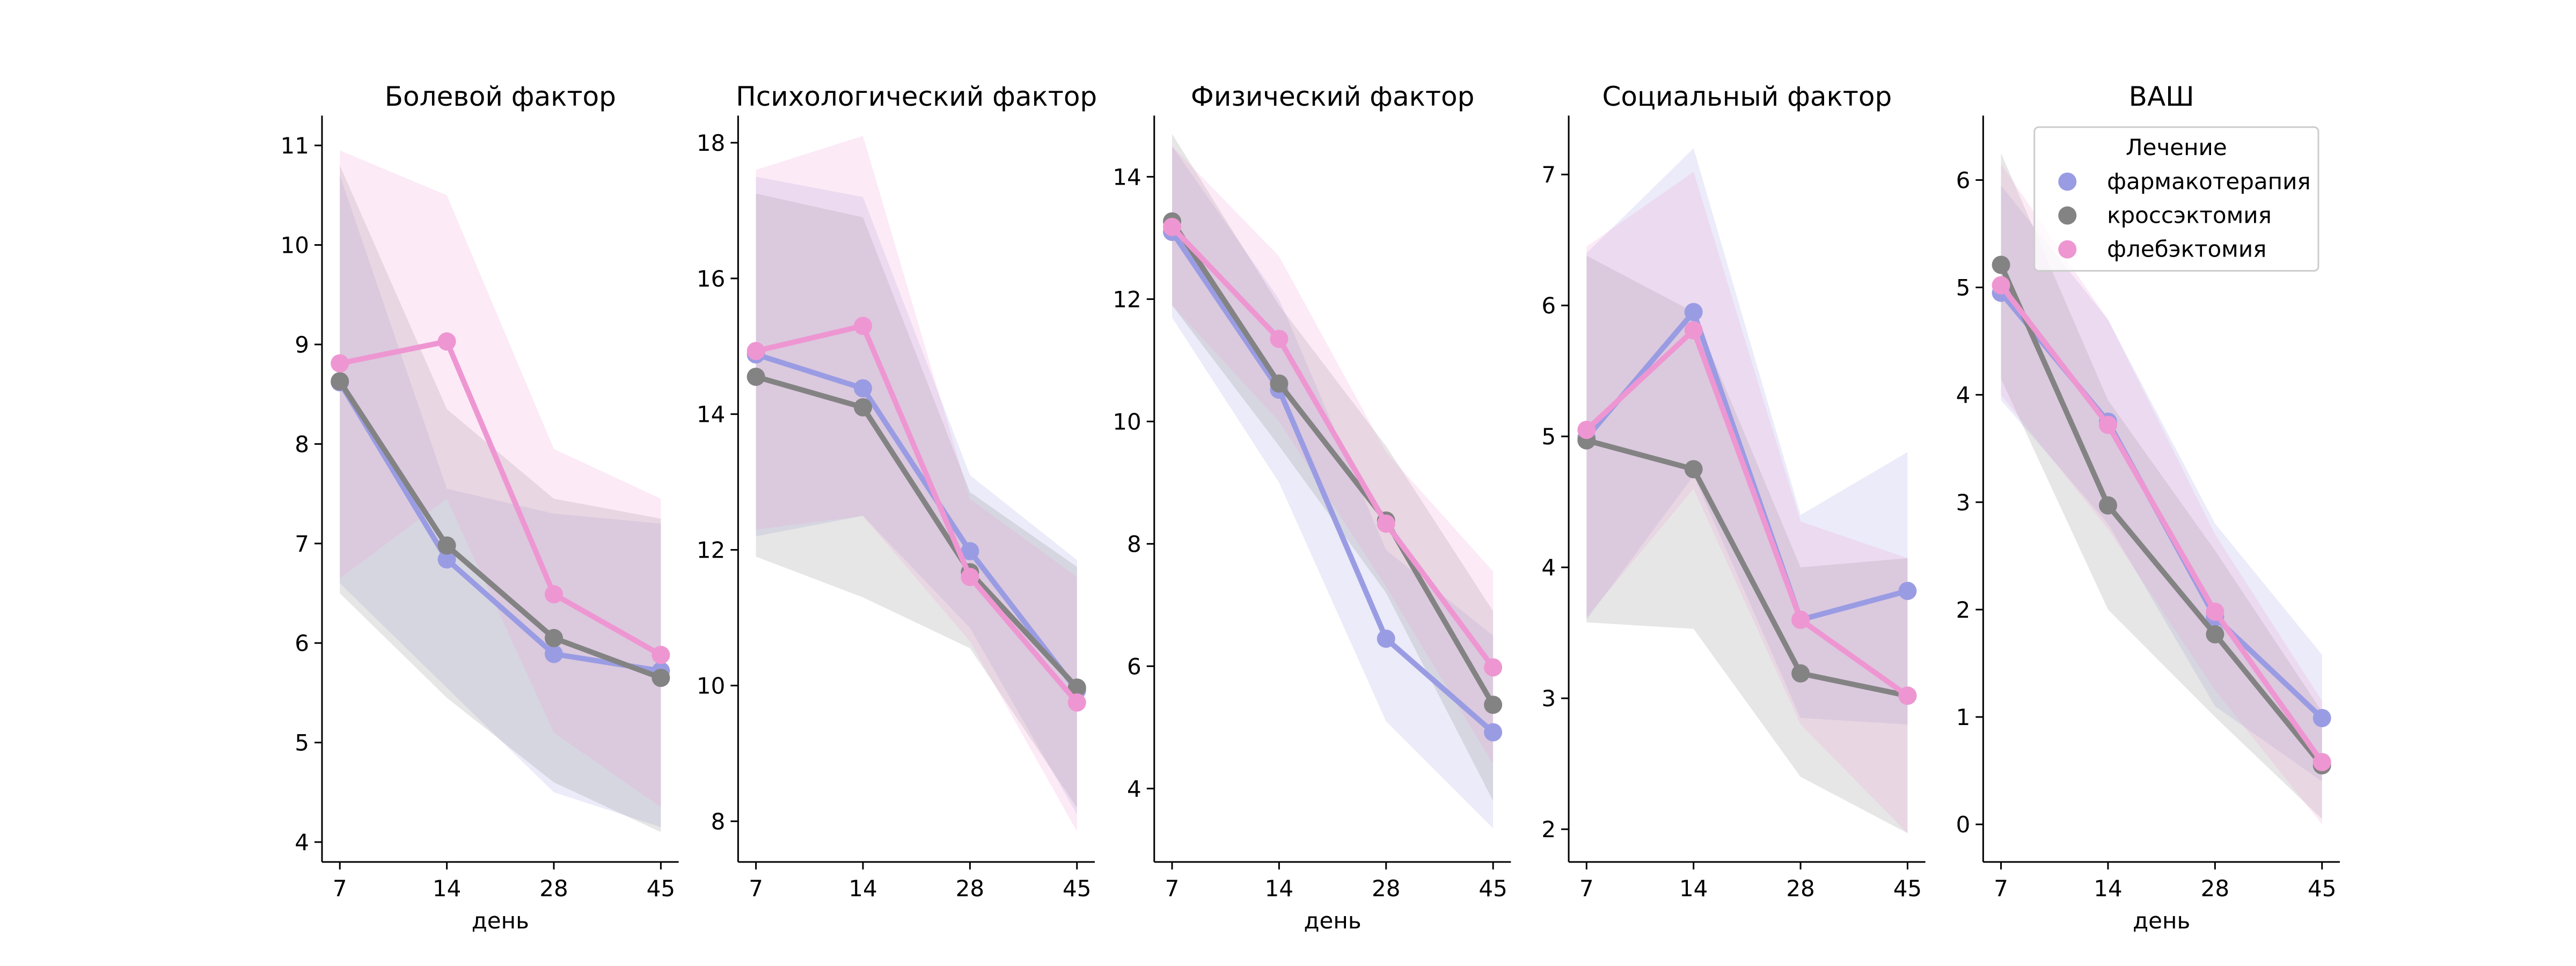  Describe the element at coordinates (1963, 717) in the screenshot. I see `y-tick-label: 1` at that location.